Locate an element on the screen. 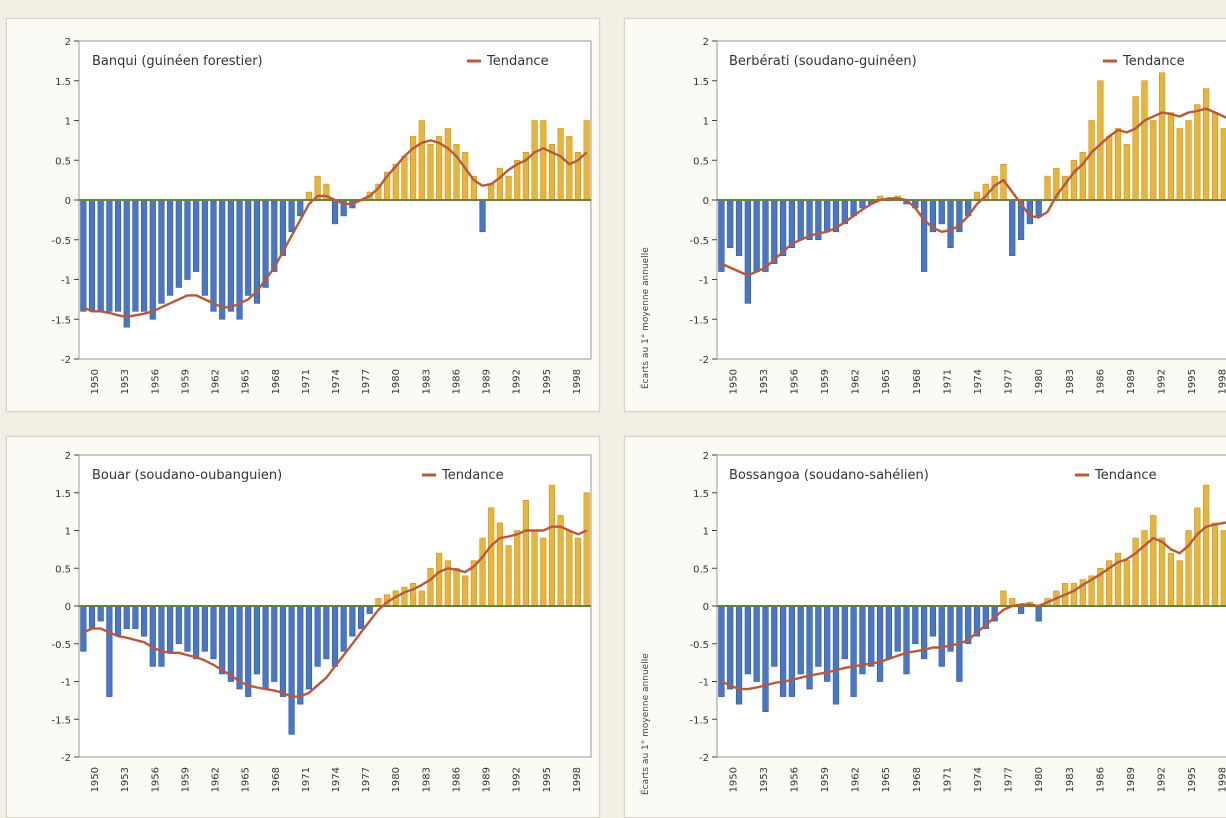 The image size is (1226, 818). x-tick-label: 1950 is located at coordinates (733, 779).